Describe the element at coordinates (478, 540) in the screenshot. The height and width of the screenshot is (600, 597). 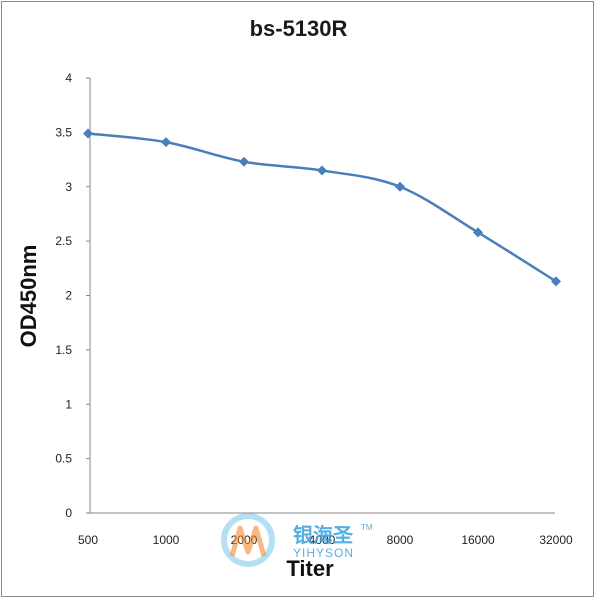
I see `x-tick-label: 16000` at that location.